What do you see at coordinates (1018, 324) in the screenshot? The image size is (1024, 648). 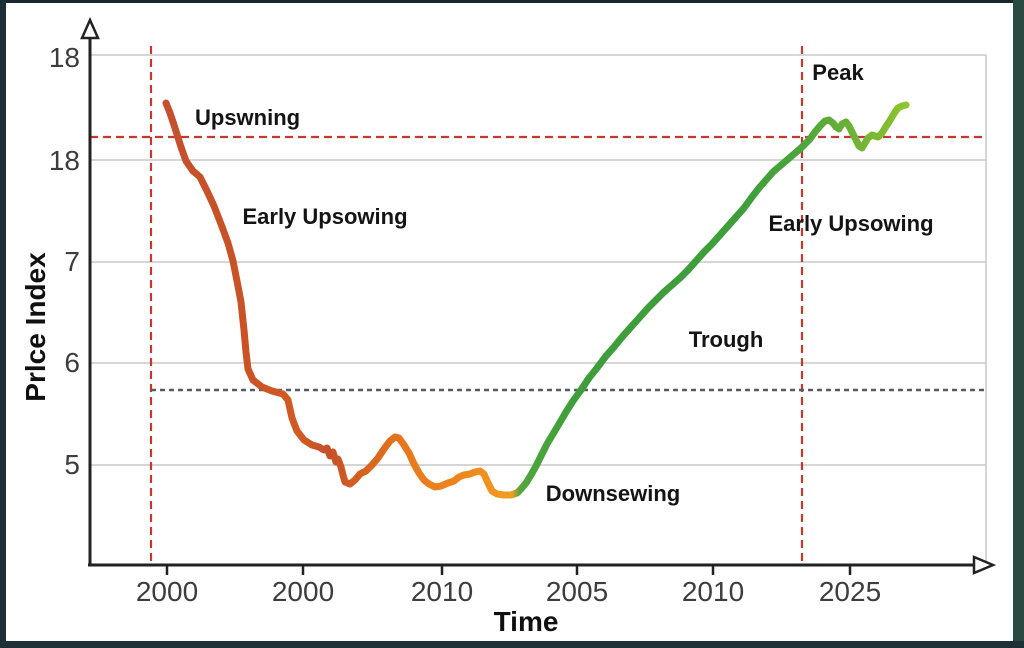 I see `frame-edge-right` at bounding box center [1018, 324].